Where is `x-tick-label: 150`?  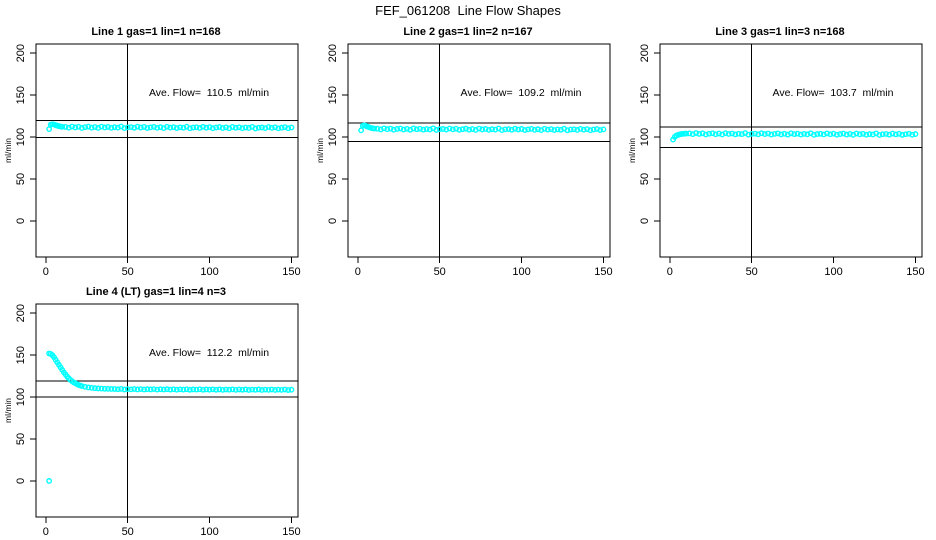 x-tick-label: 150 is located at coordinates (603, 272).